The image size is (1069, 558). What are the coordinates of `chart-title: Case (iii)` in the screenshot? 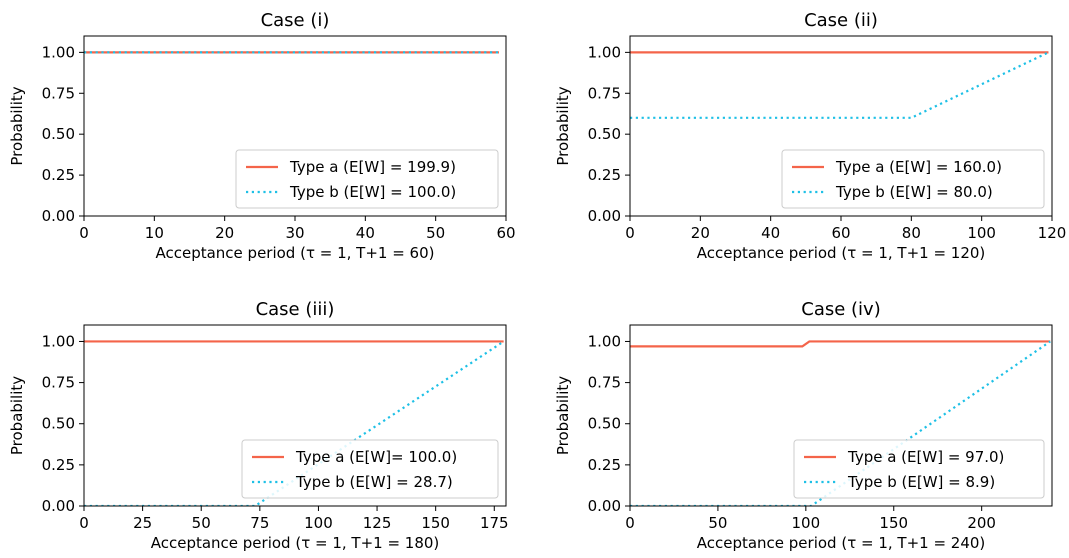 It's located at (295, 309).